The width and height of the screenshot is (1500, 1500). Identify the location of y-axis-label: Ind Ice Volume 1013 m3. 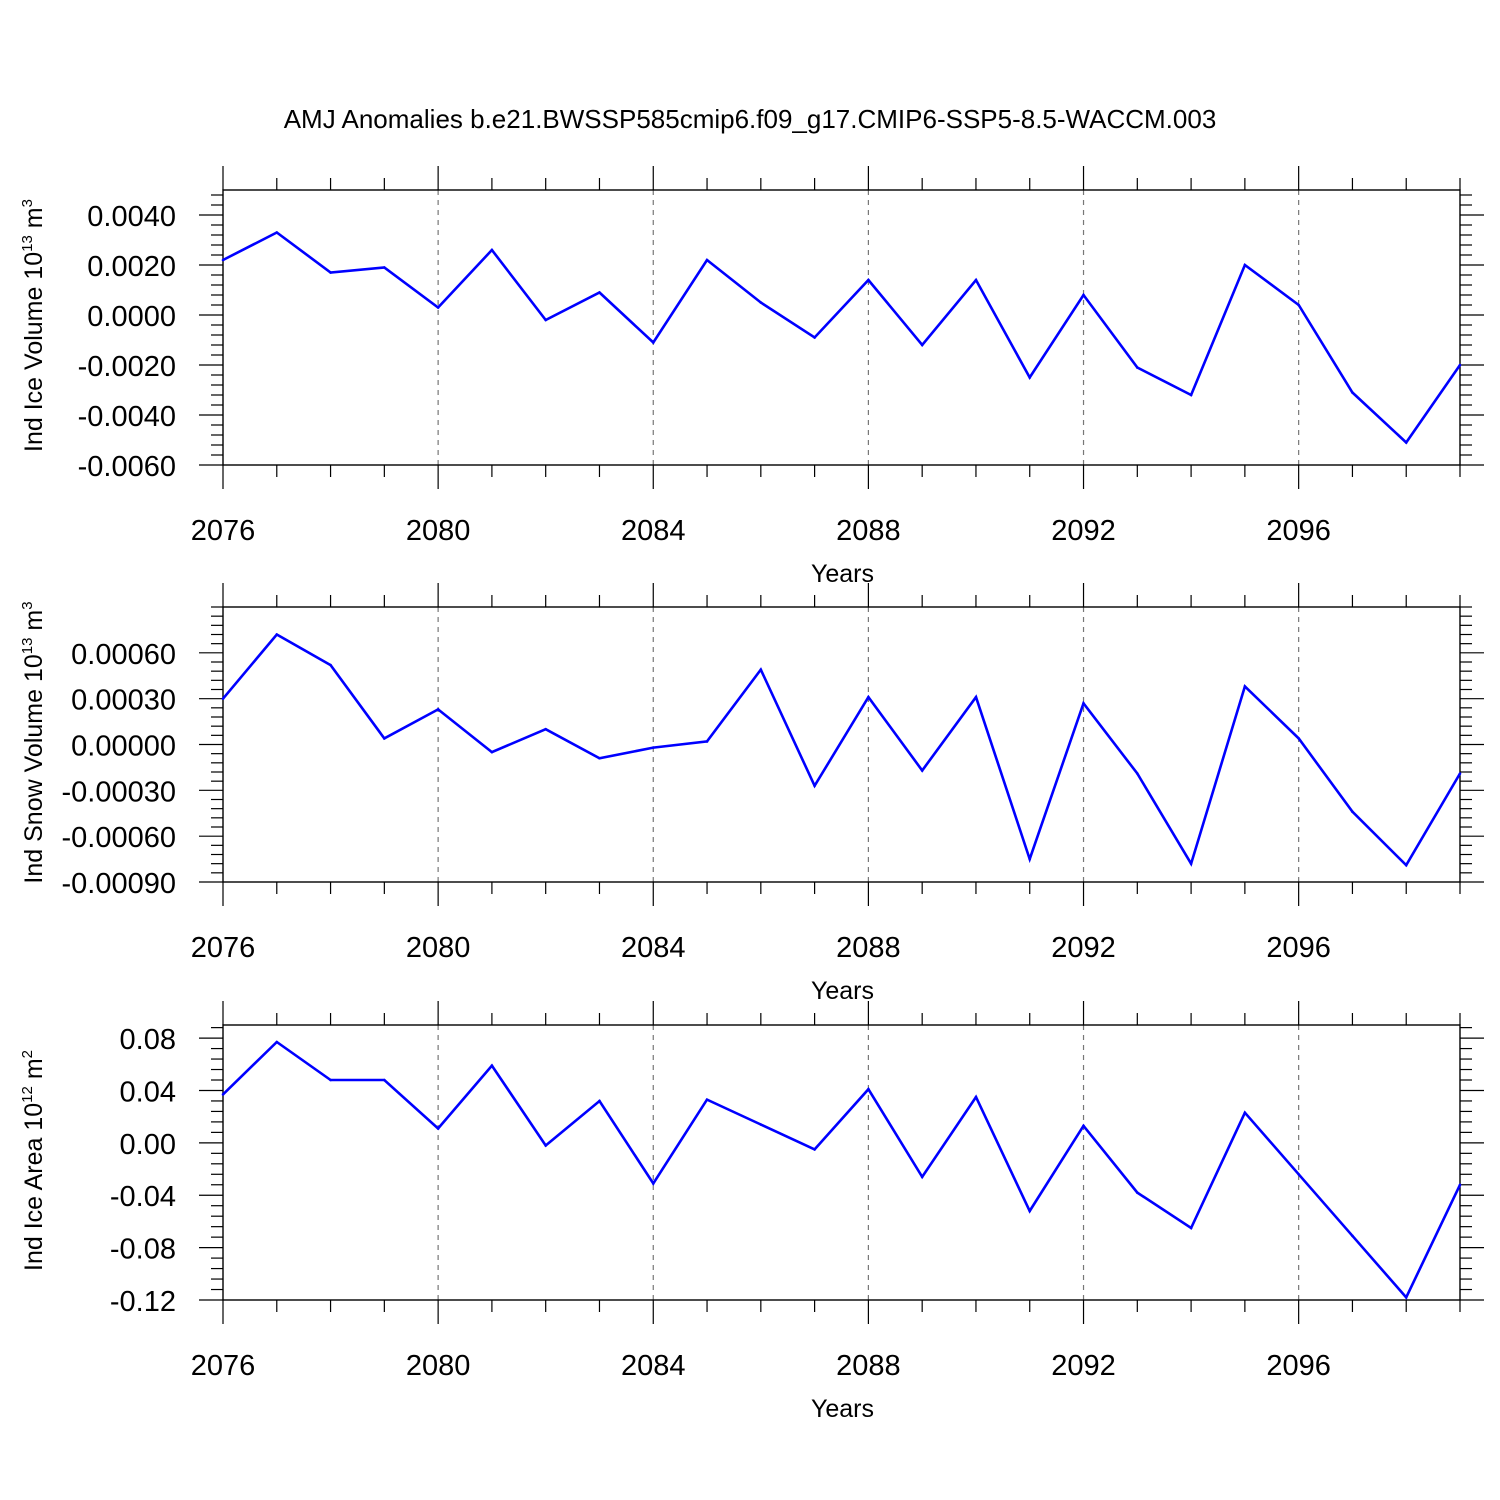
(33, 325).